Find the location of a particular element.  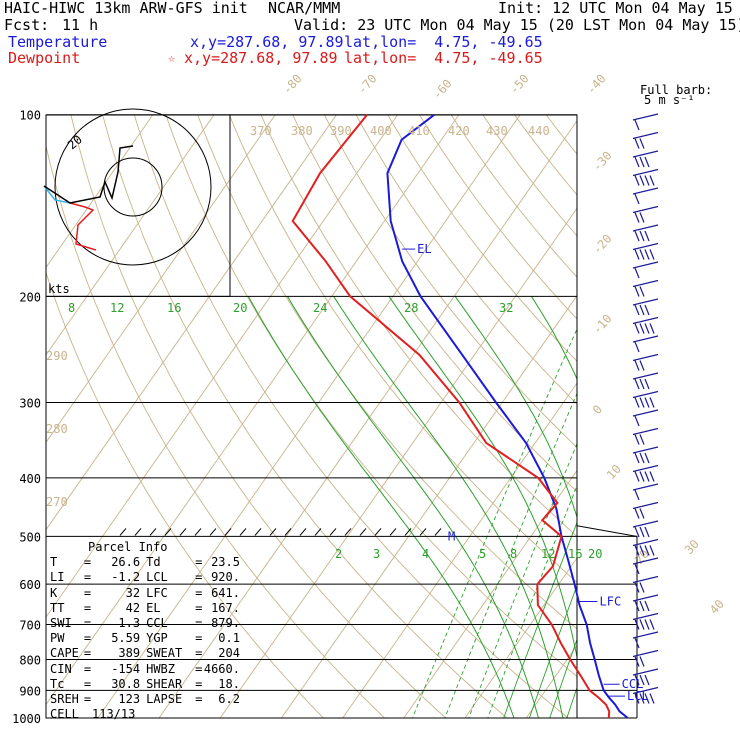

parcel-row: T = 26.6 Td = 23.5 is located at coordinates (145, 562).